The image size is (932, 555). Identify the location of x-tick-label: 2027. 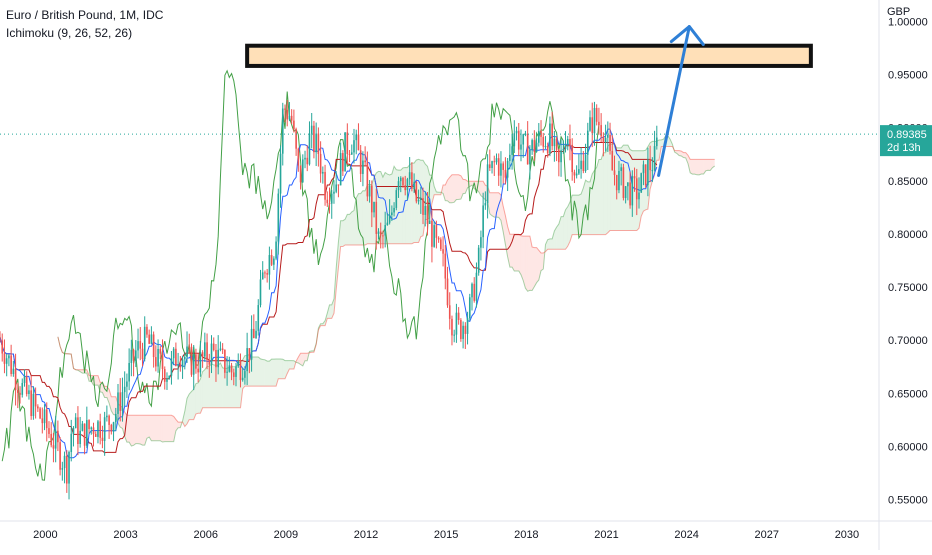
(767, 535).